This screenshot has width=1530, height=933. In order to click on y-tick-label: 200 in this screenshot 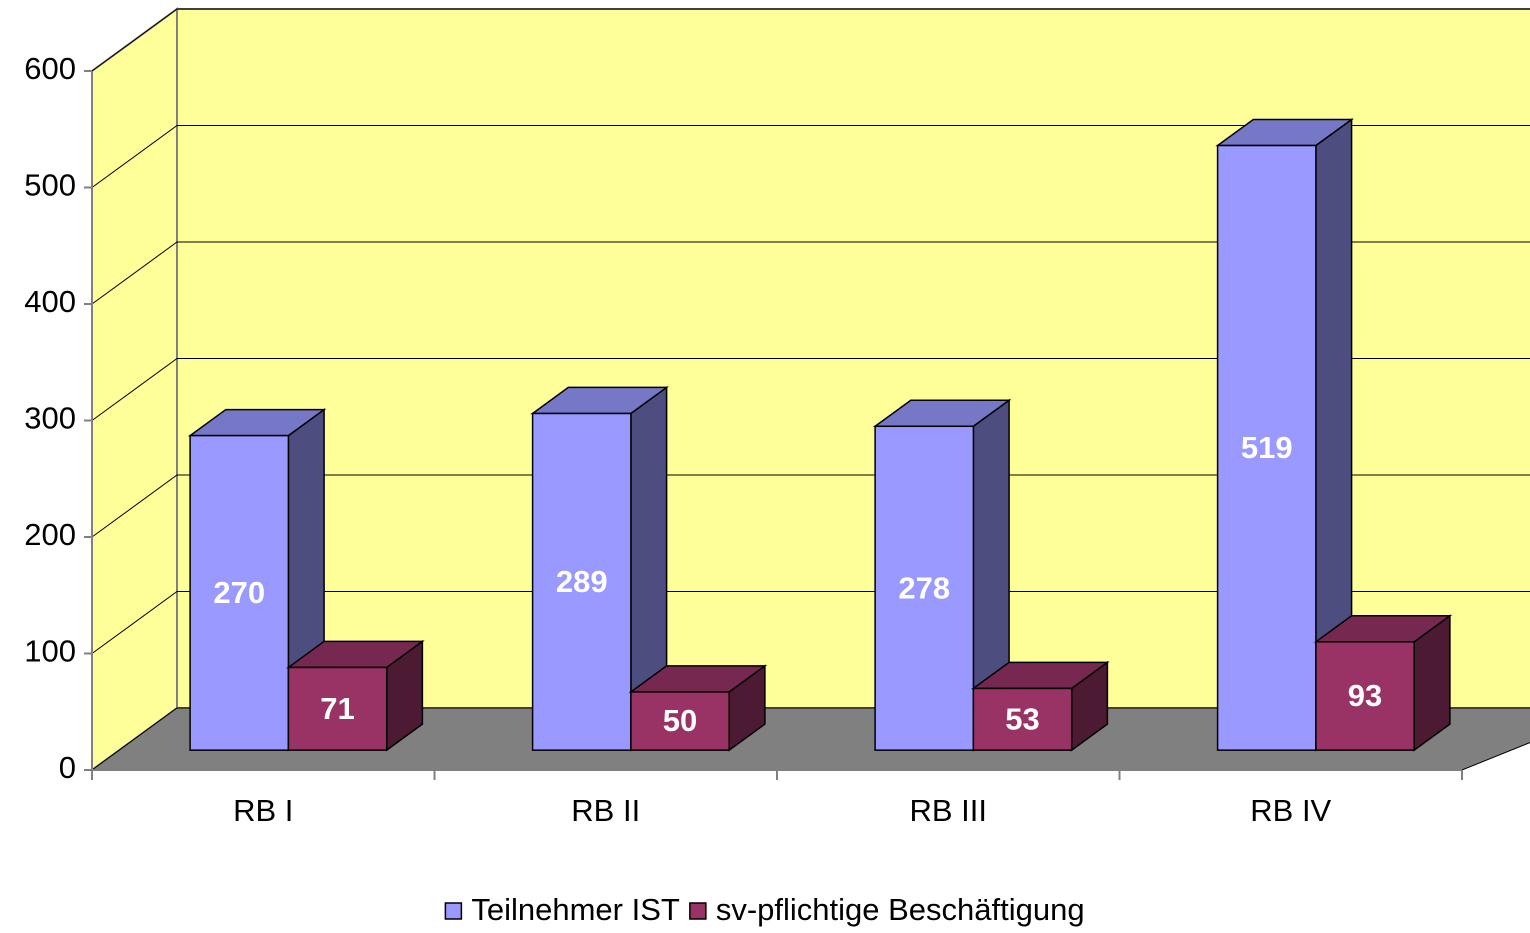, I will do `click(50, 534)`.